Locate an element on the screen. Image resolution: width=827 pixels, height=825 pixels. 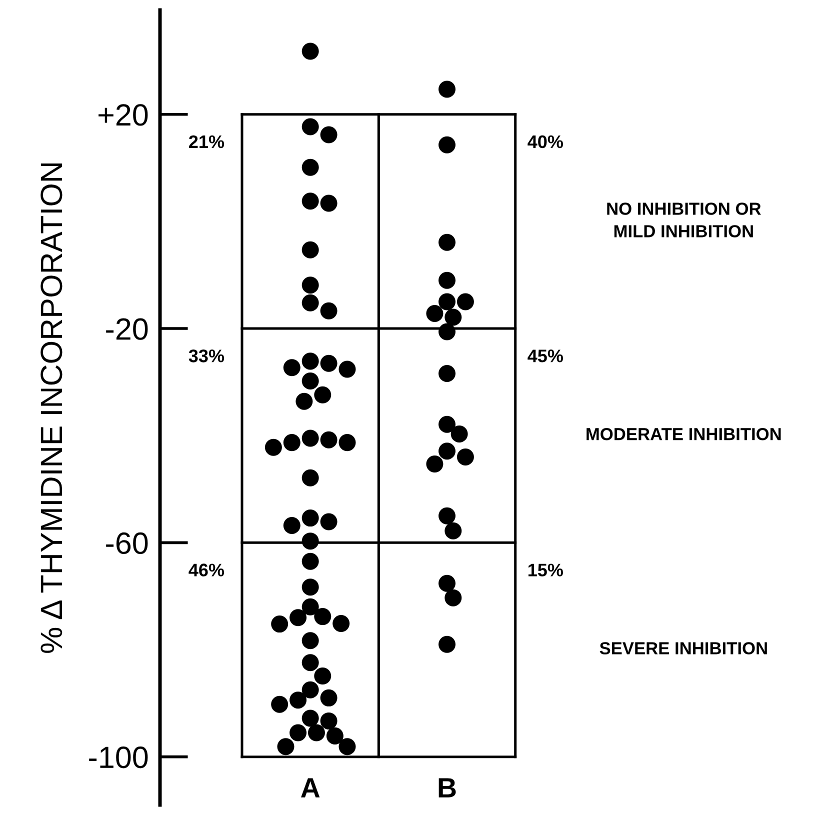
y-tick-label: -20 is located at coordinates (127, 329).